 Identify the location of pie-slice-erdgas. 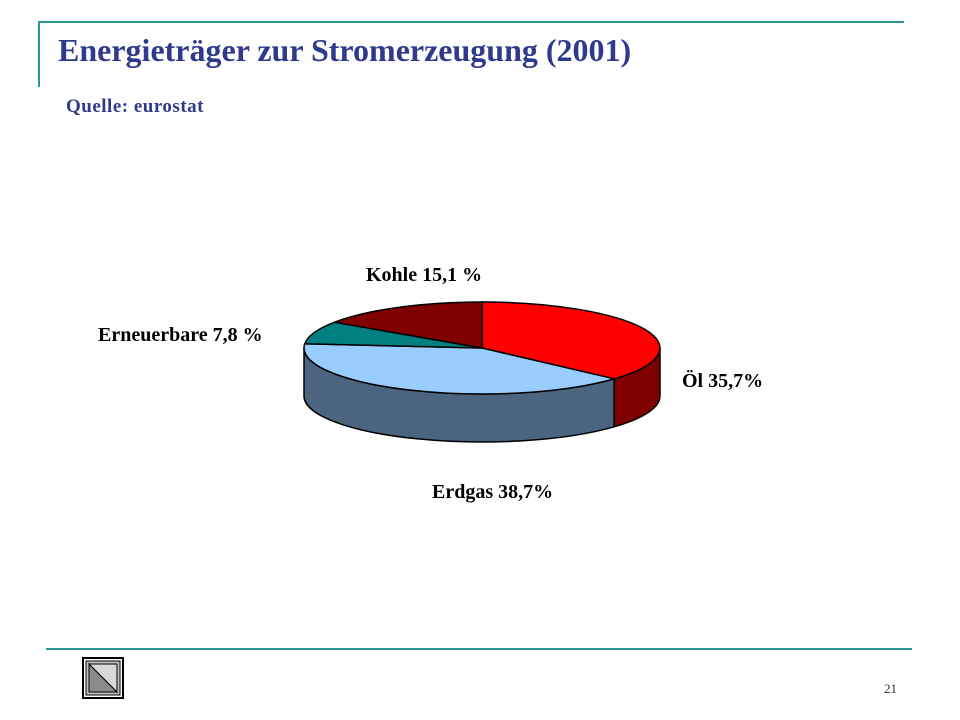
(460, 369).